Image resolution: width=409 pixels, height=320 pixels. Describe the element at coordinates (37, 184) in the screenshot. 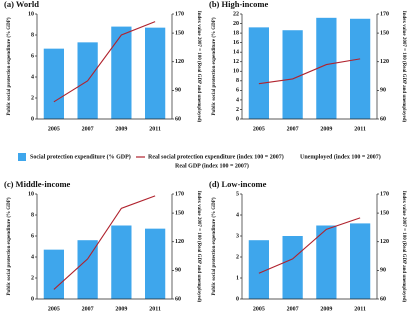

I see `panel-title: (c) Middle-income` at that location.